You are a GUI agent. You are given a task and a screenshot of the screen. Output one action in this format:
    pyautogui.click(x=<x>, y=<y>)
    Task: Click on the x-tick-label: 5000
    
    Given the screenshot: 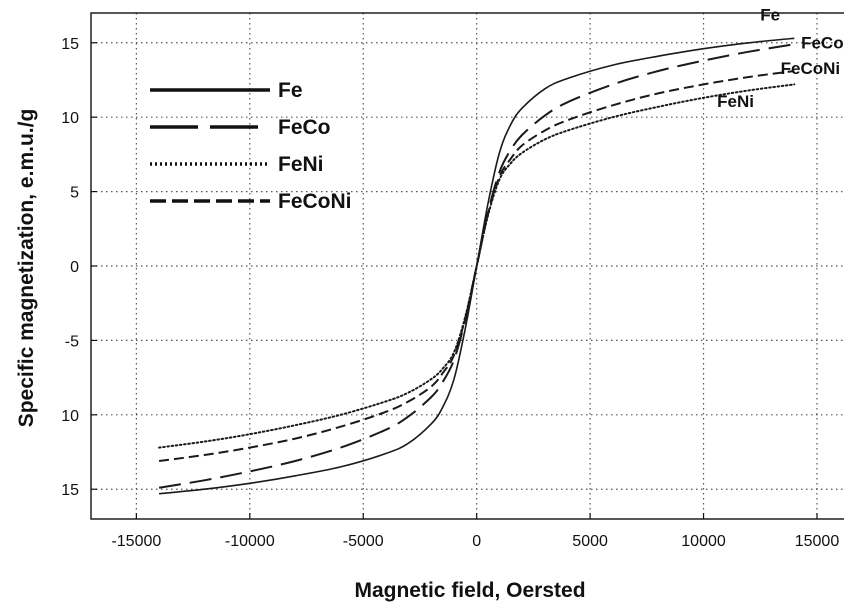 What is the action you would take?
    pyautogui.click(x=590, y=541)
    